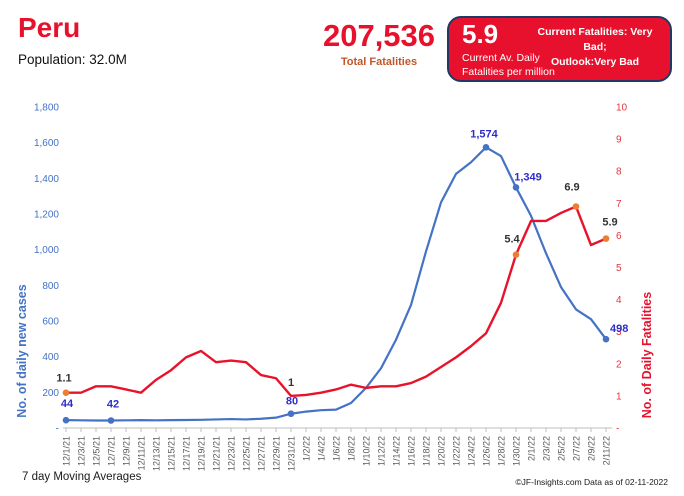  I want to click on total-fatalities-label: Total Fatalities, so click(379, 61).